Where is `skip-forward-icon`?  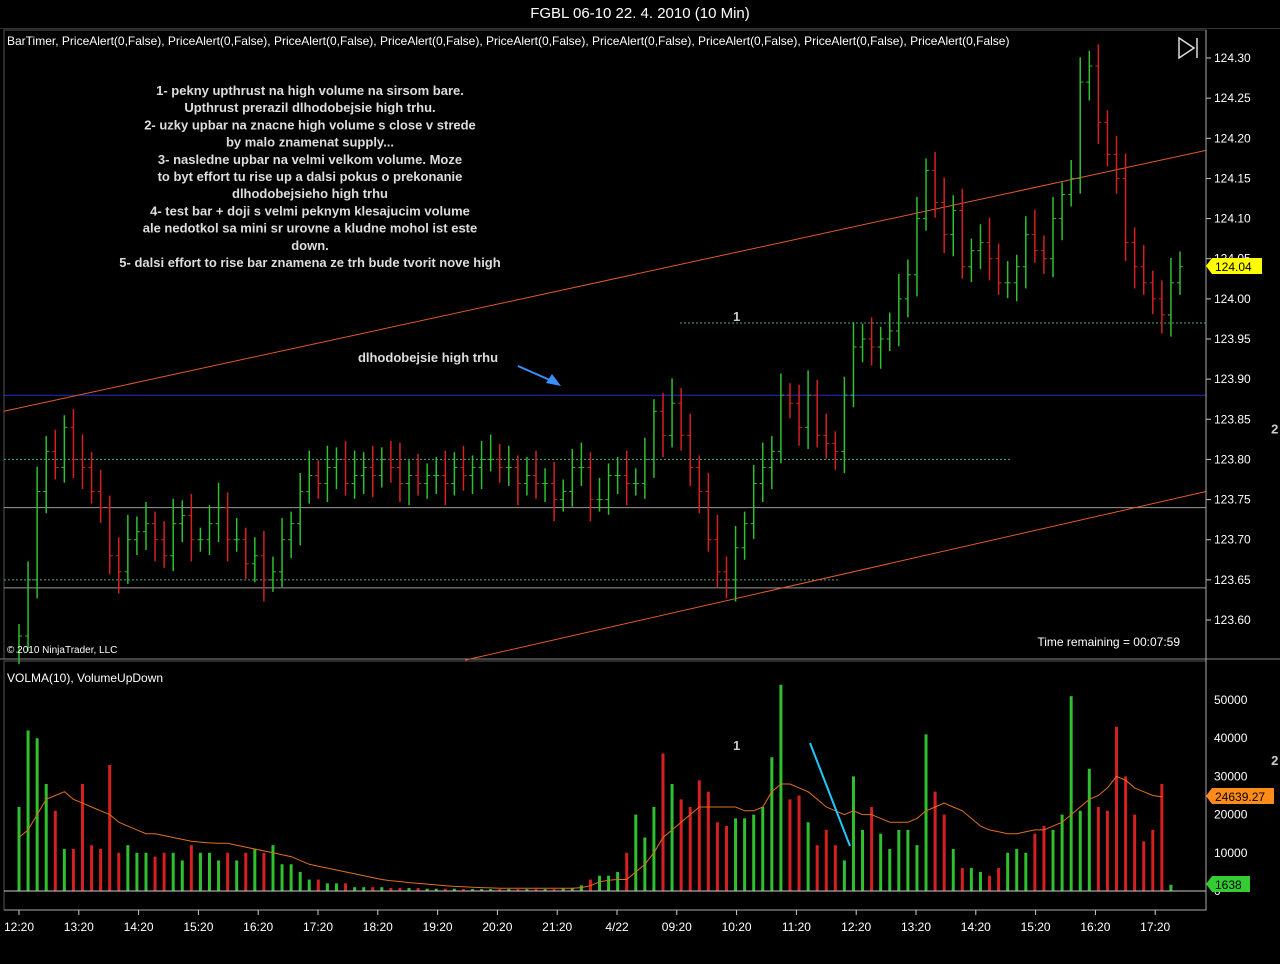 skip-forward-icon is located at coordinates (1188, 48).